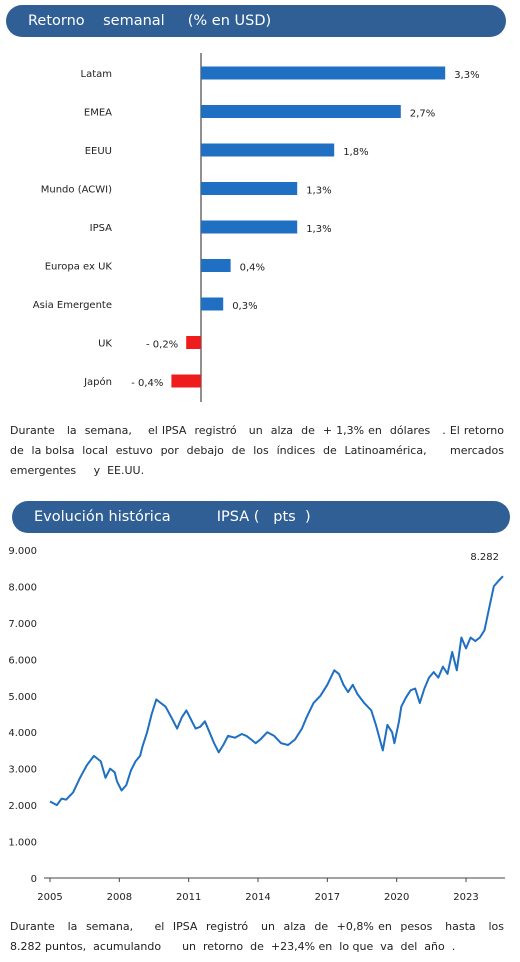  I want to click on x-tick-label-2005: 2005, so click(49, 897).